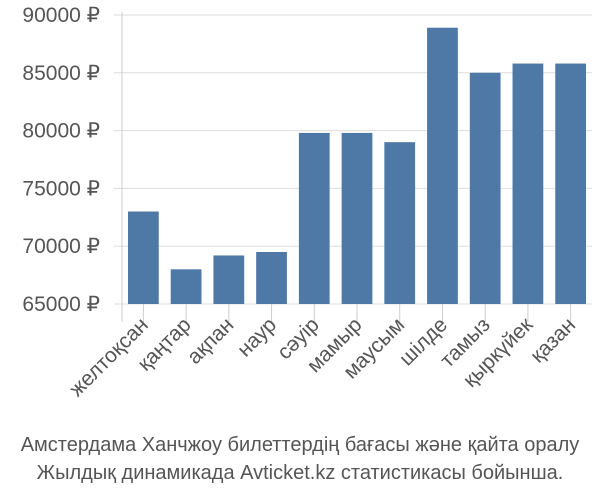  I want to click on y-tick-label: 65000 ₽, so click(61, 304).